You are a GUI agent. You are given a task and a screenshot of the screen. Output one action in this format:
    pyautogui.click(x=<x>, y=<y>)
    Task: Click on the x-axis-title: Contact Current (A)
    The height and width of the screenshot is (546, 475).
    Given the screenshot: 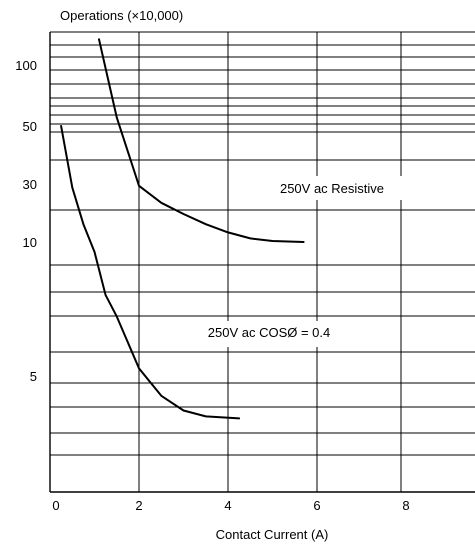 What is the action you would take?
    pyautogui.click(x=272, y=534)
    